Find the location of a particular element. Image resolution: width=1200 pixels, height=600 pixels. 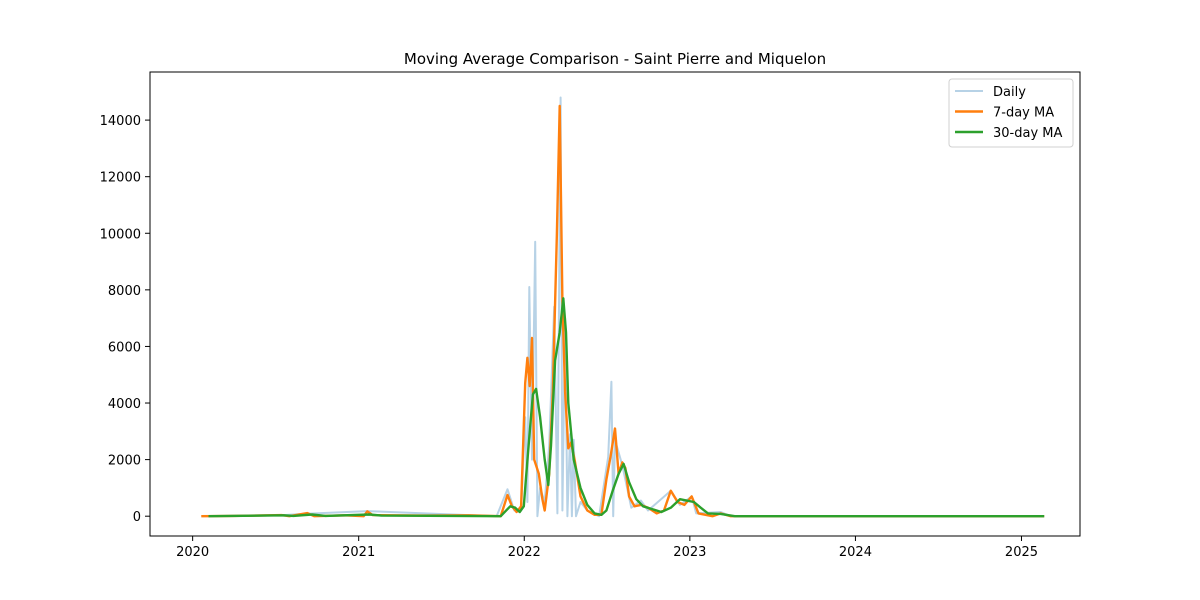

x-tick-label: 2024 is located at coordinates (855, 552).